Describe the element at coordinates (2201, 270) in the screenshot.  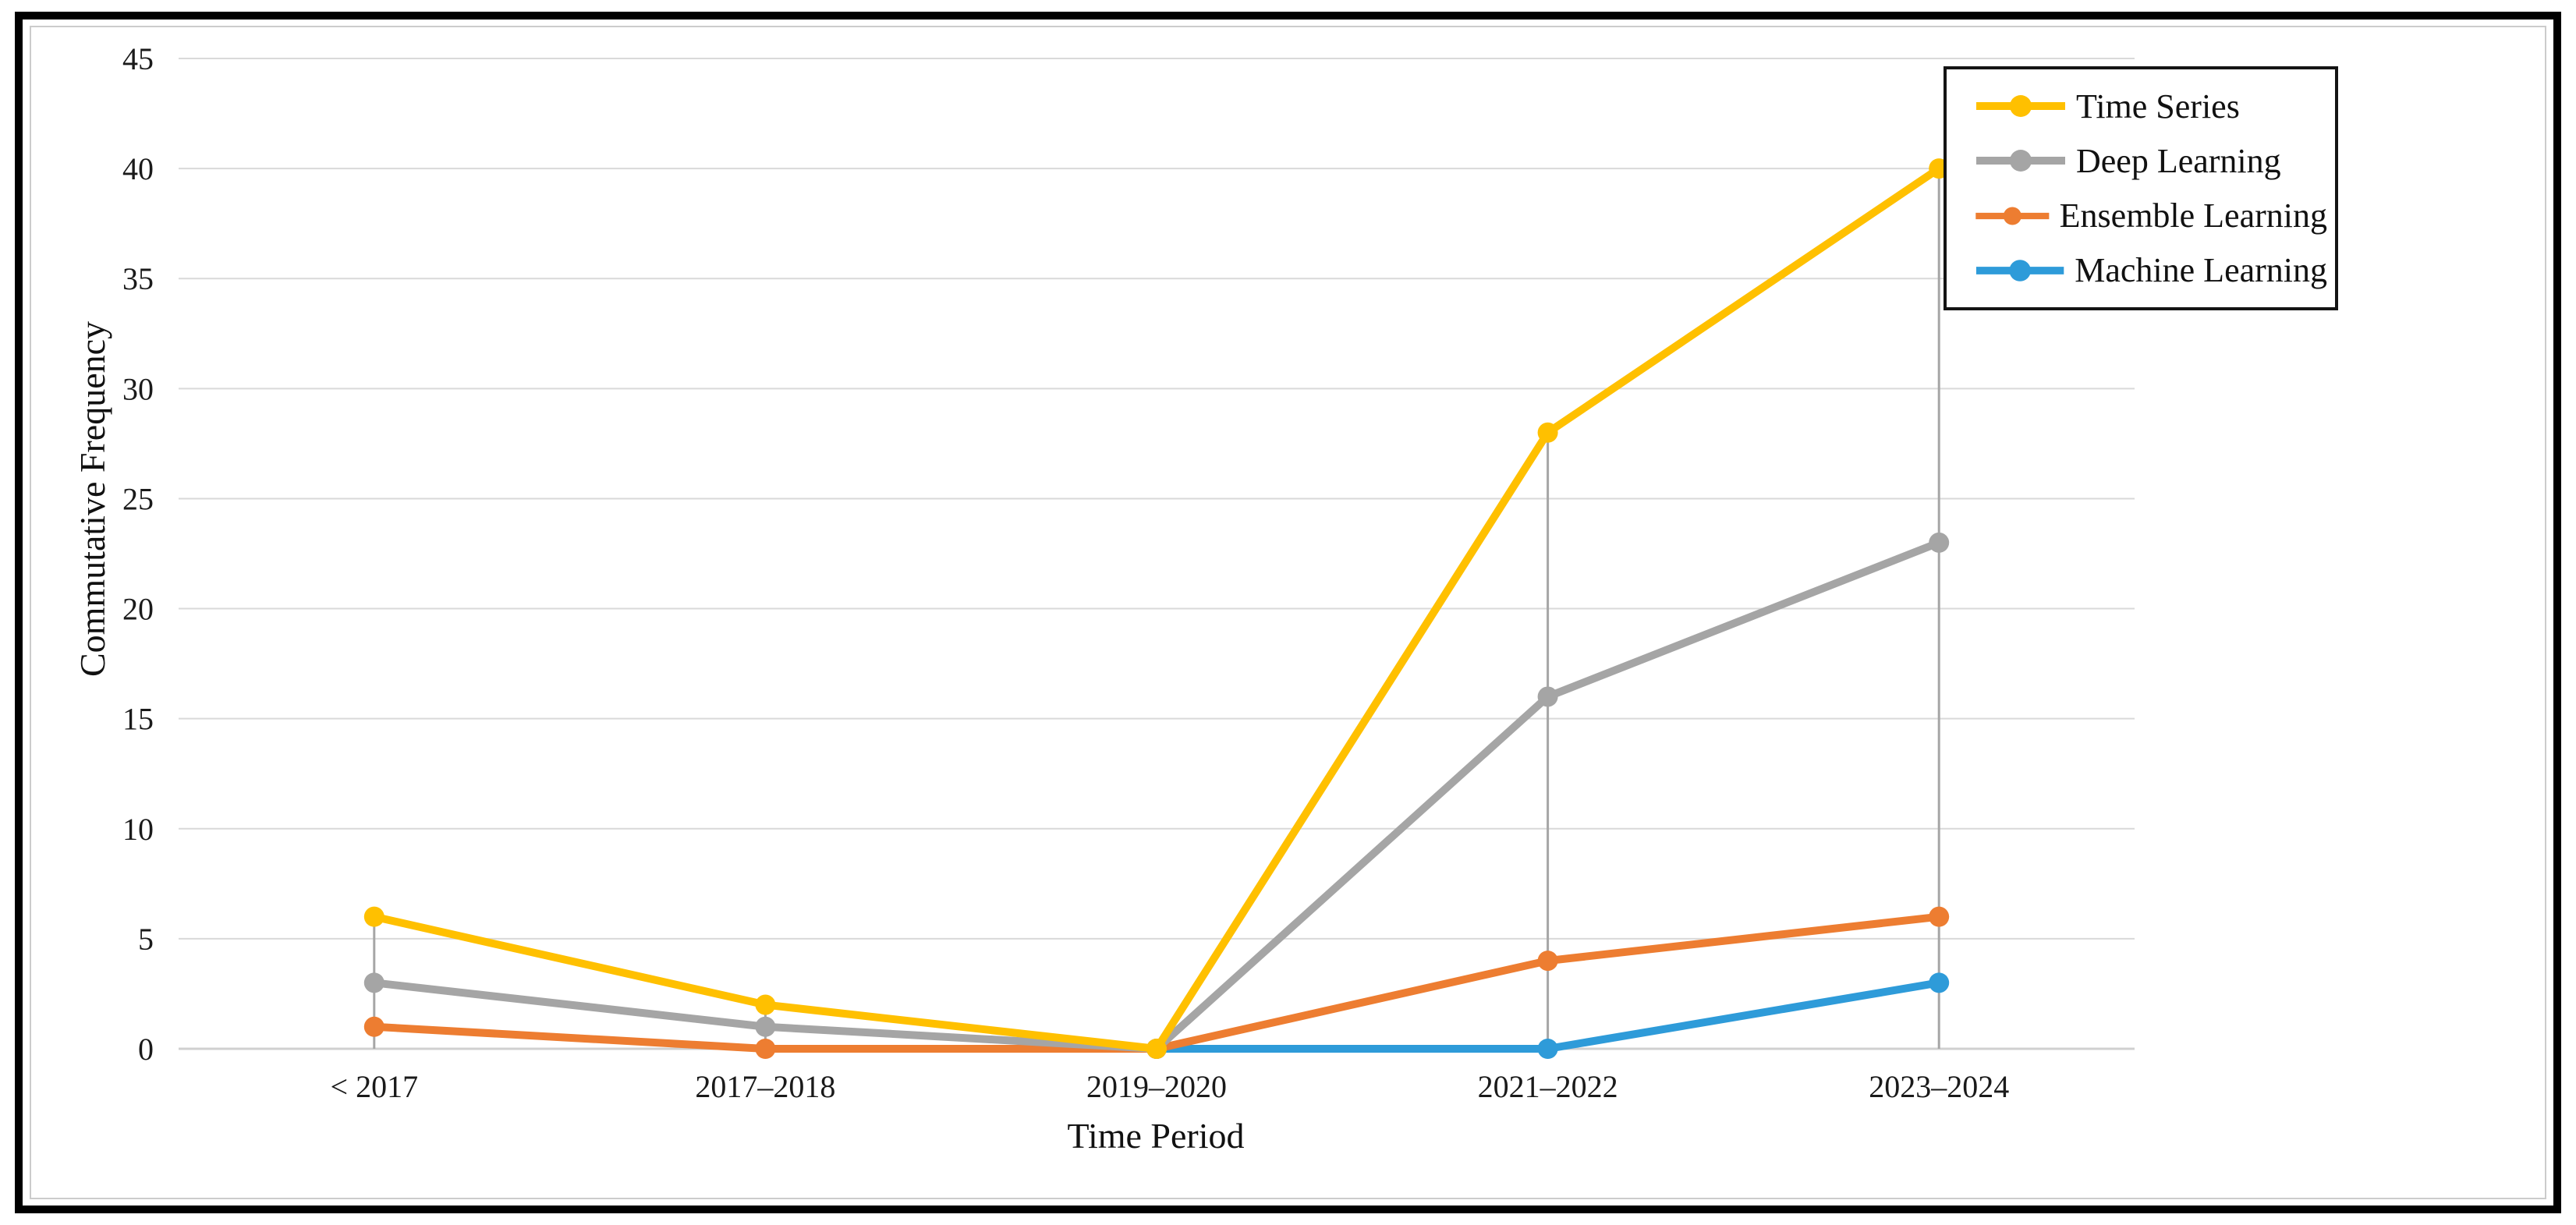
I see `legend-item-label: Machine Learning` at that location.